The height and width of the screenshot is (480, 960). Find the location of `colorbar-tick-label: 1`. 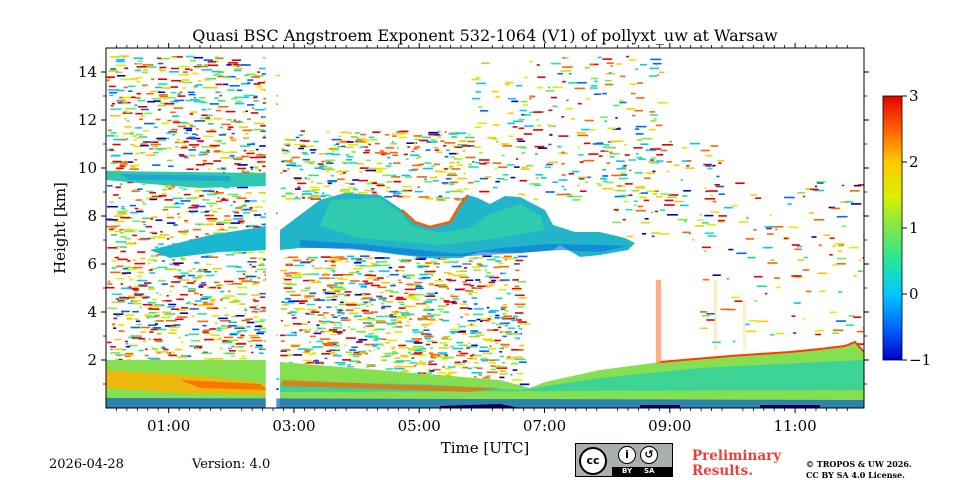

colorbar-tick-label: 1 is located at coordinates (914, 228).